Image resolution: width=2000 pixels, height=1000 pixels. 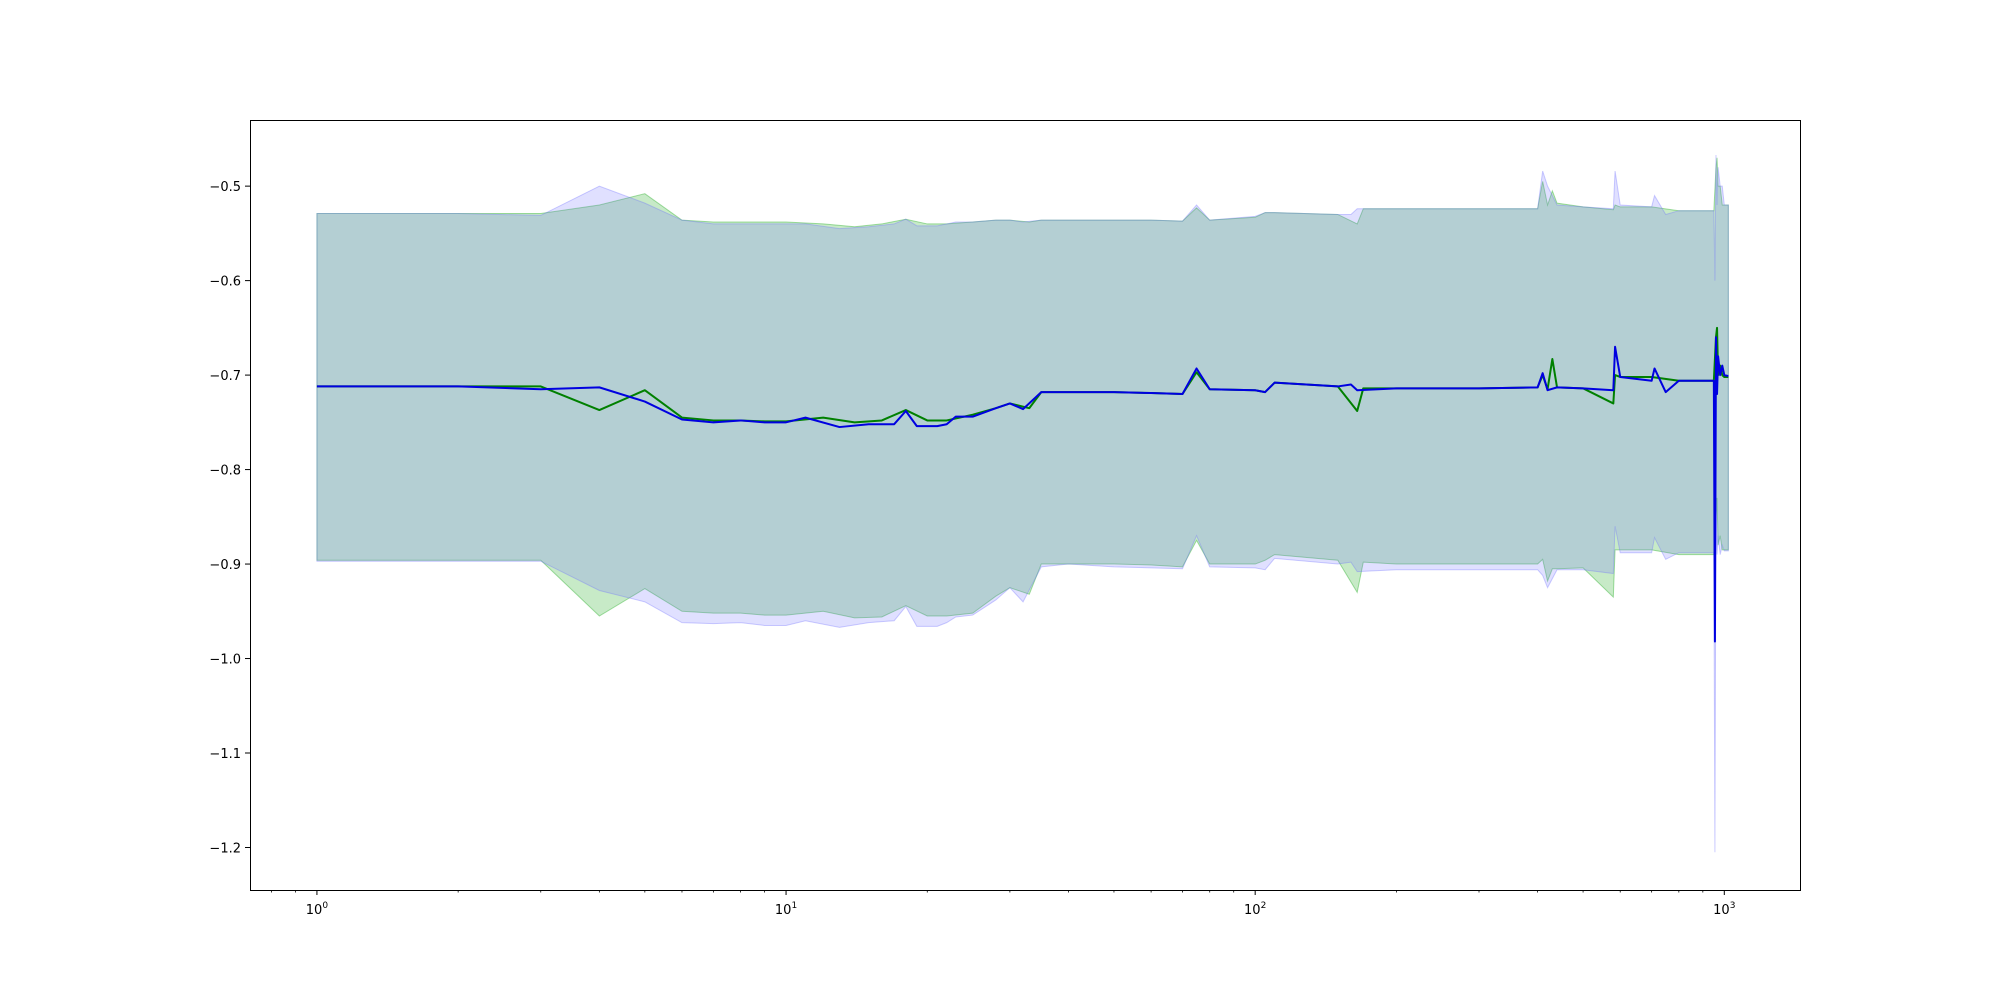 I want to click on y-tick-label: −0.9, so click(x=225, y=565).